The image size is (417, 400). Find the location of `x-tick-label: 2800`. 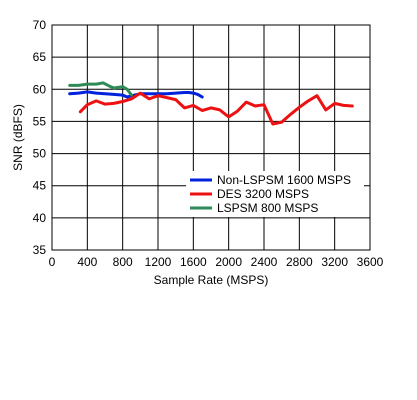

x-tick-label: 2800 is located at coordinates (299, 262).